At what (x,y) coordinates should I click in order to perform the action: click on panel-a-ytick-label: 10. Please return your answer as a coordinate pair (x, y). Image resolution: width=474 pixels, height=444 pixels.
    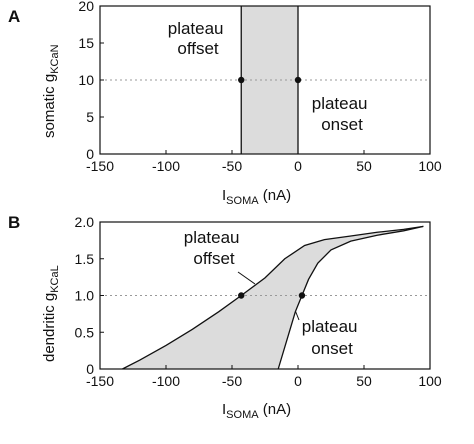
    Looking at the image, I should click on (86, 80).